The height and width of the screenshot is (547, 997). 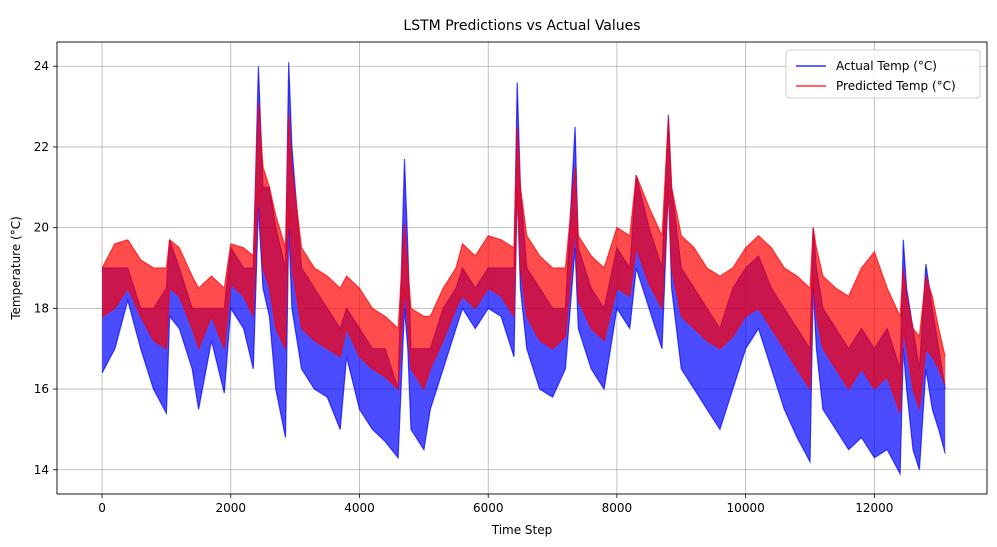 What do you see at coordinates (896, 86) in the screenshot?
I see `legend-label-predicted: Predicted Temp (°C)` at bounding box center [896, 86].